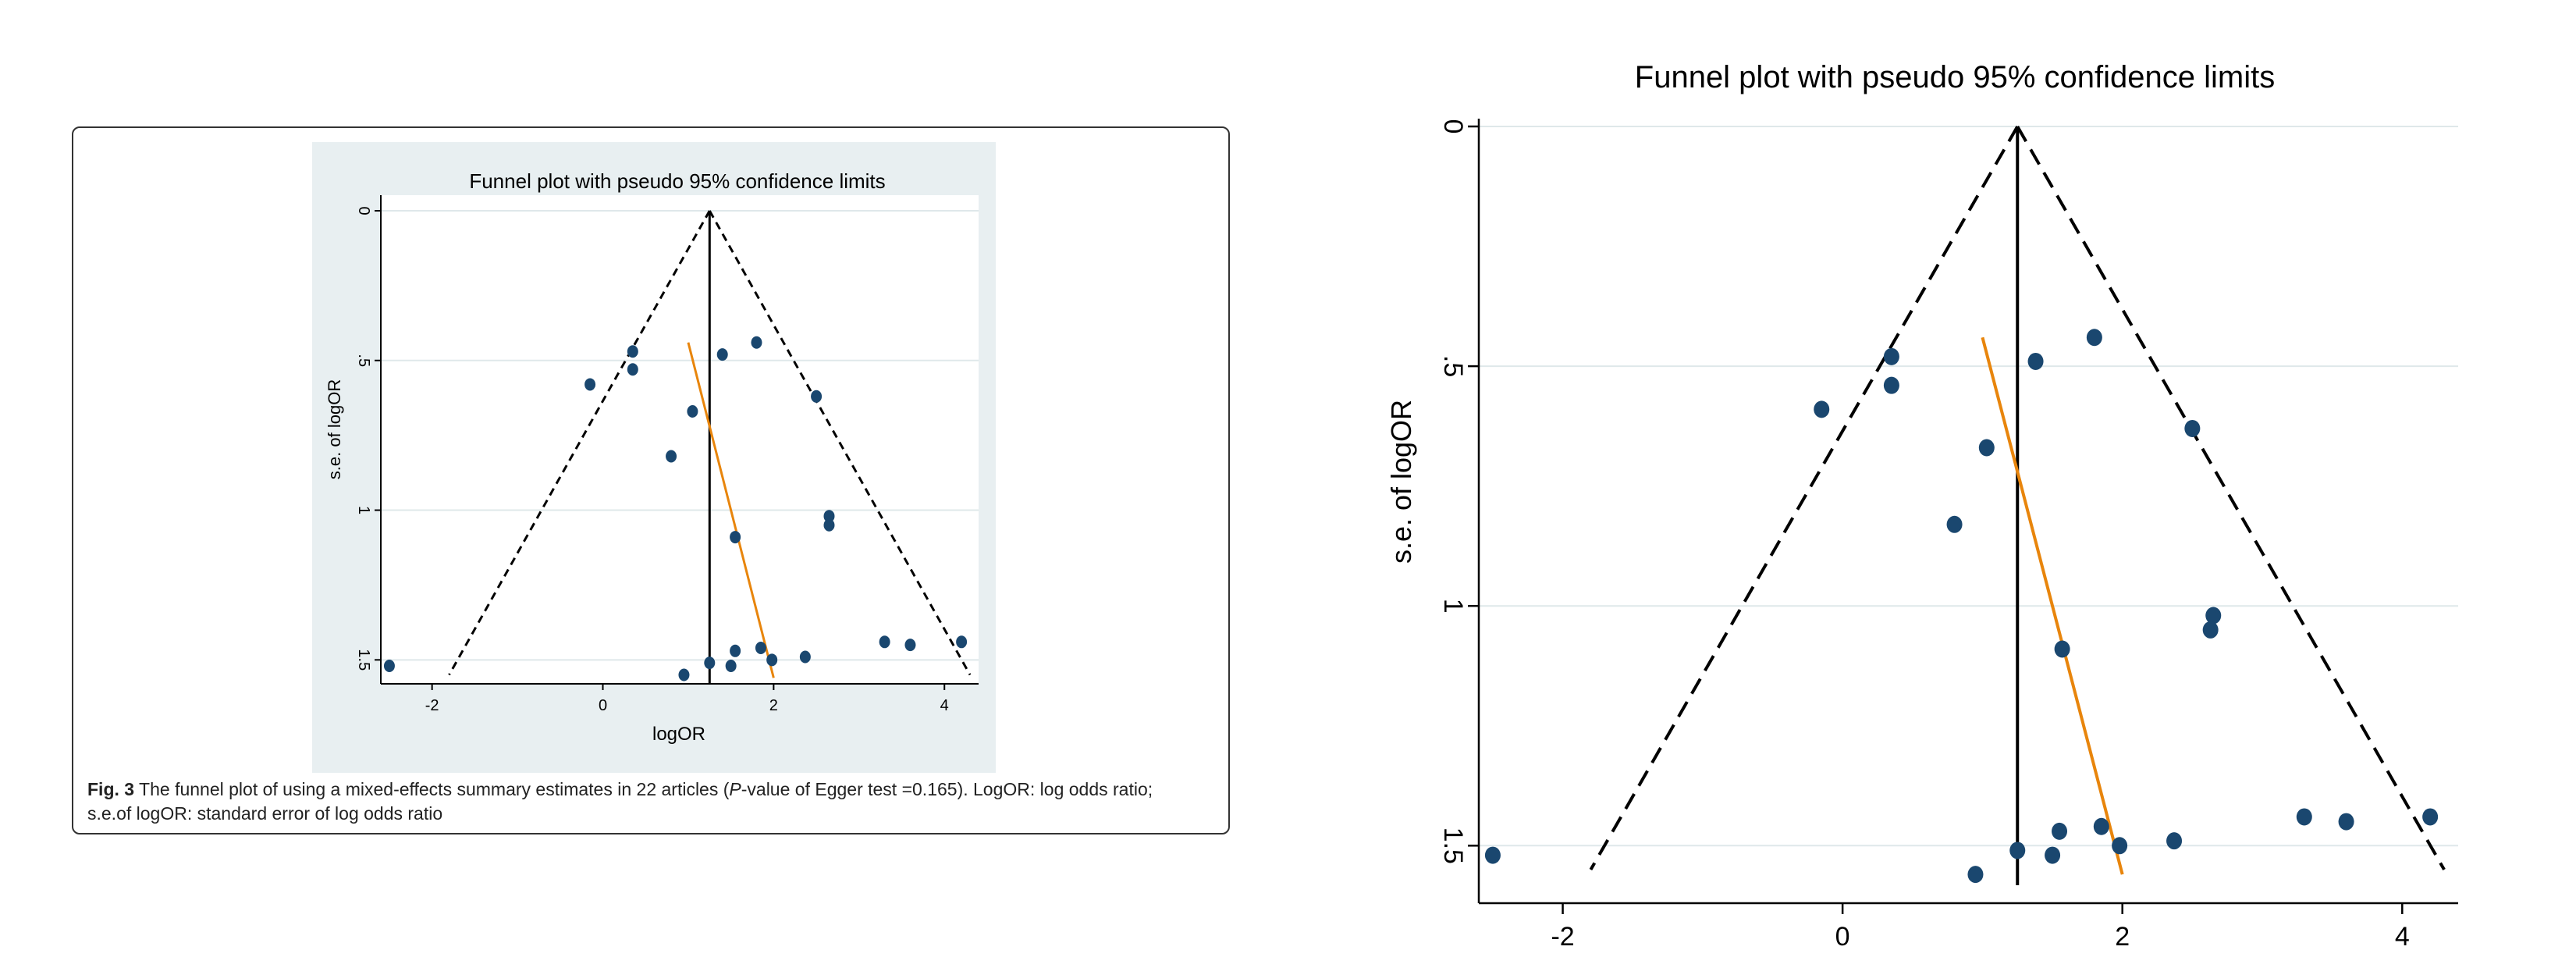  What do you see at coordinates (735, 789) in the screenshot?
I see `caption-p-symbol: P` at bounding box center [735, 789].